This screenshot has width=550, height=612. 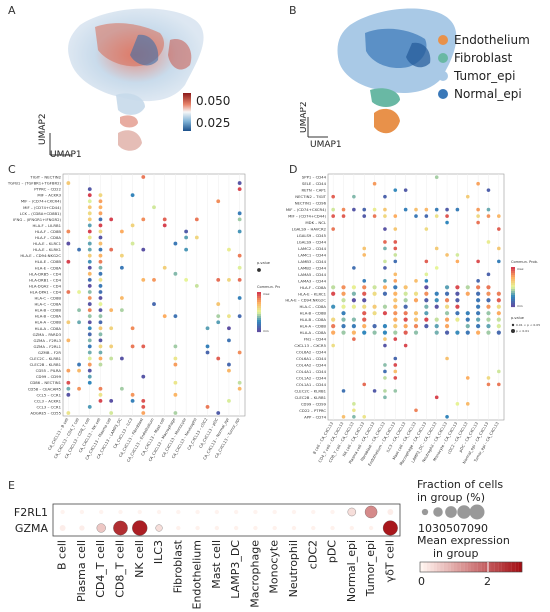 I want to click on row-label: MDK – NCL, so click(x=315, y=222).